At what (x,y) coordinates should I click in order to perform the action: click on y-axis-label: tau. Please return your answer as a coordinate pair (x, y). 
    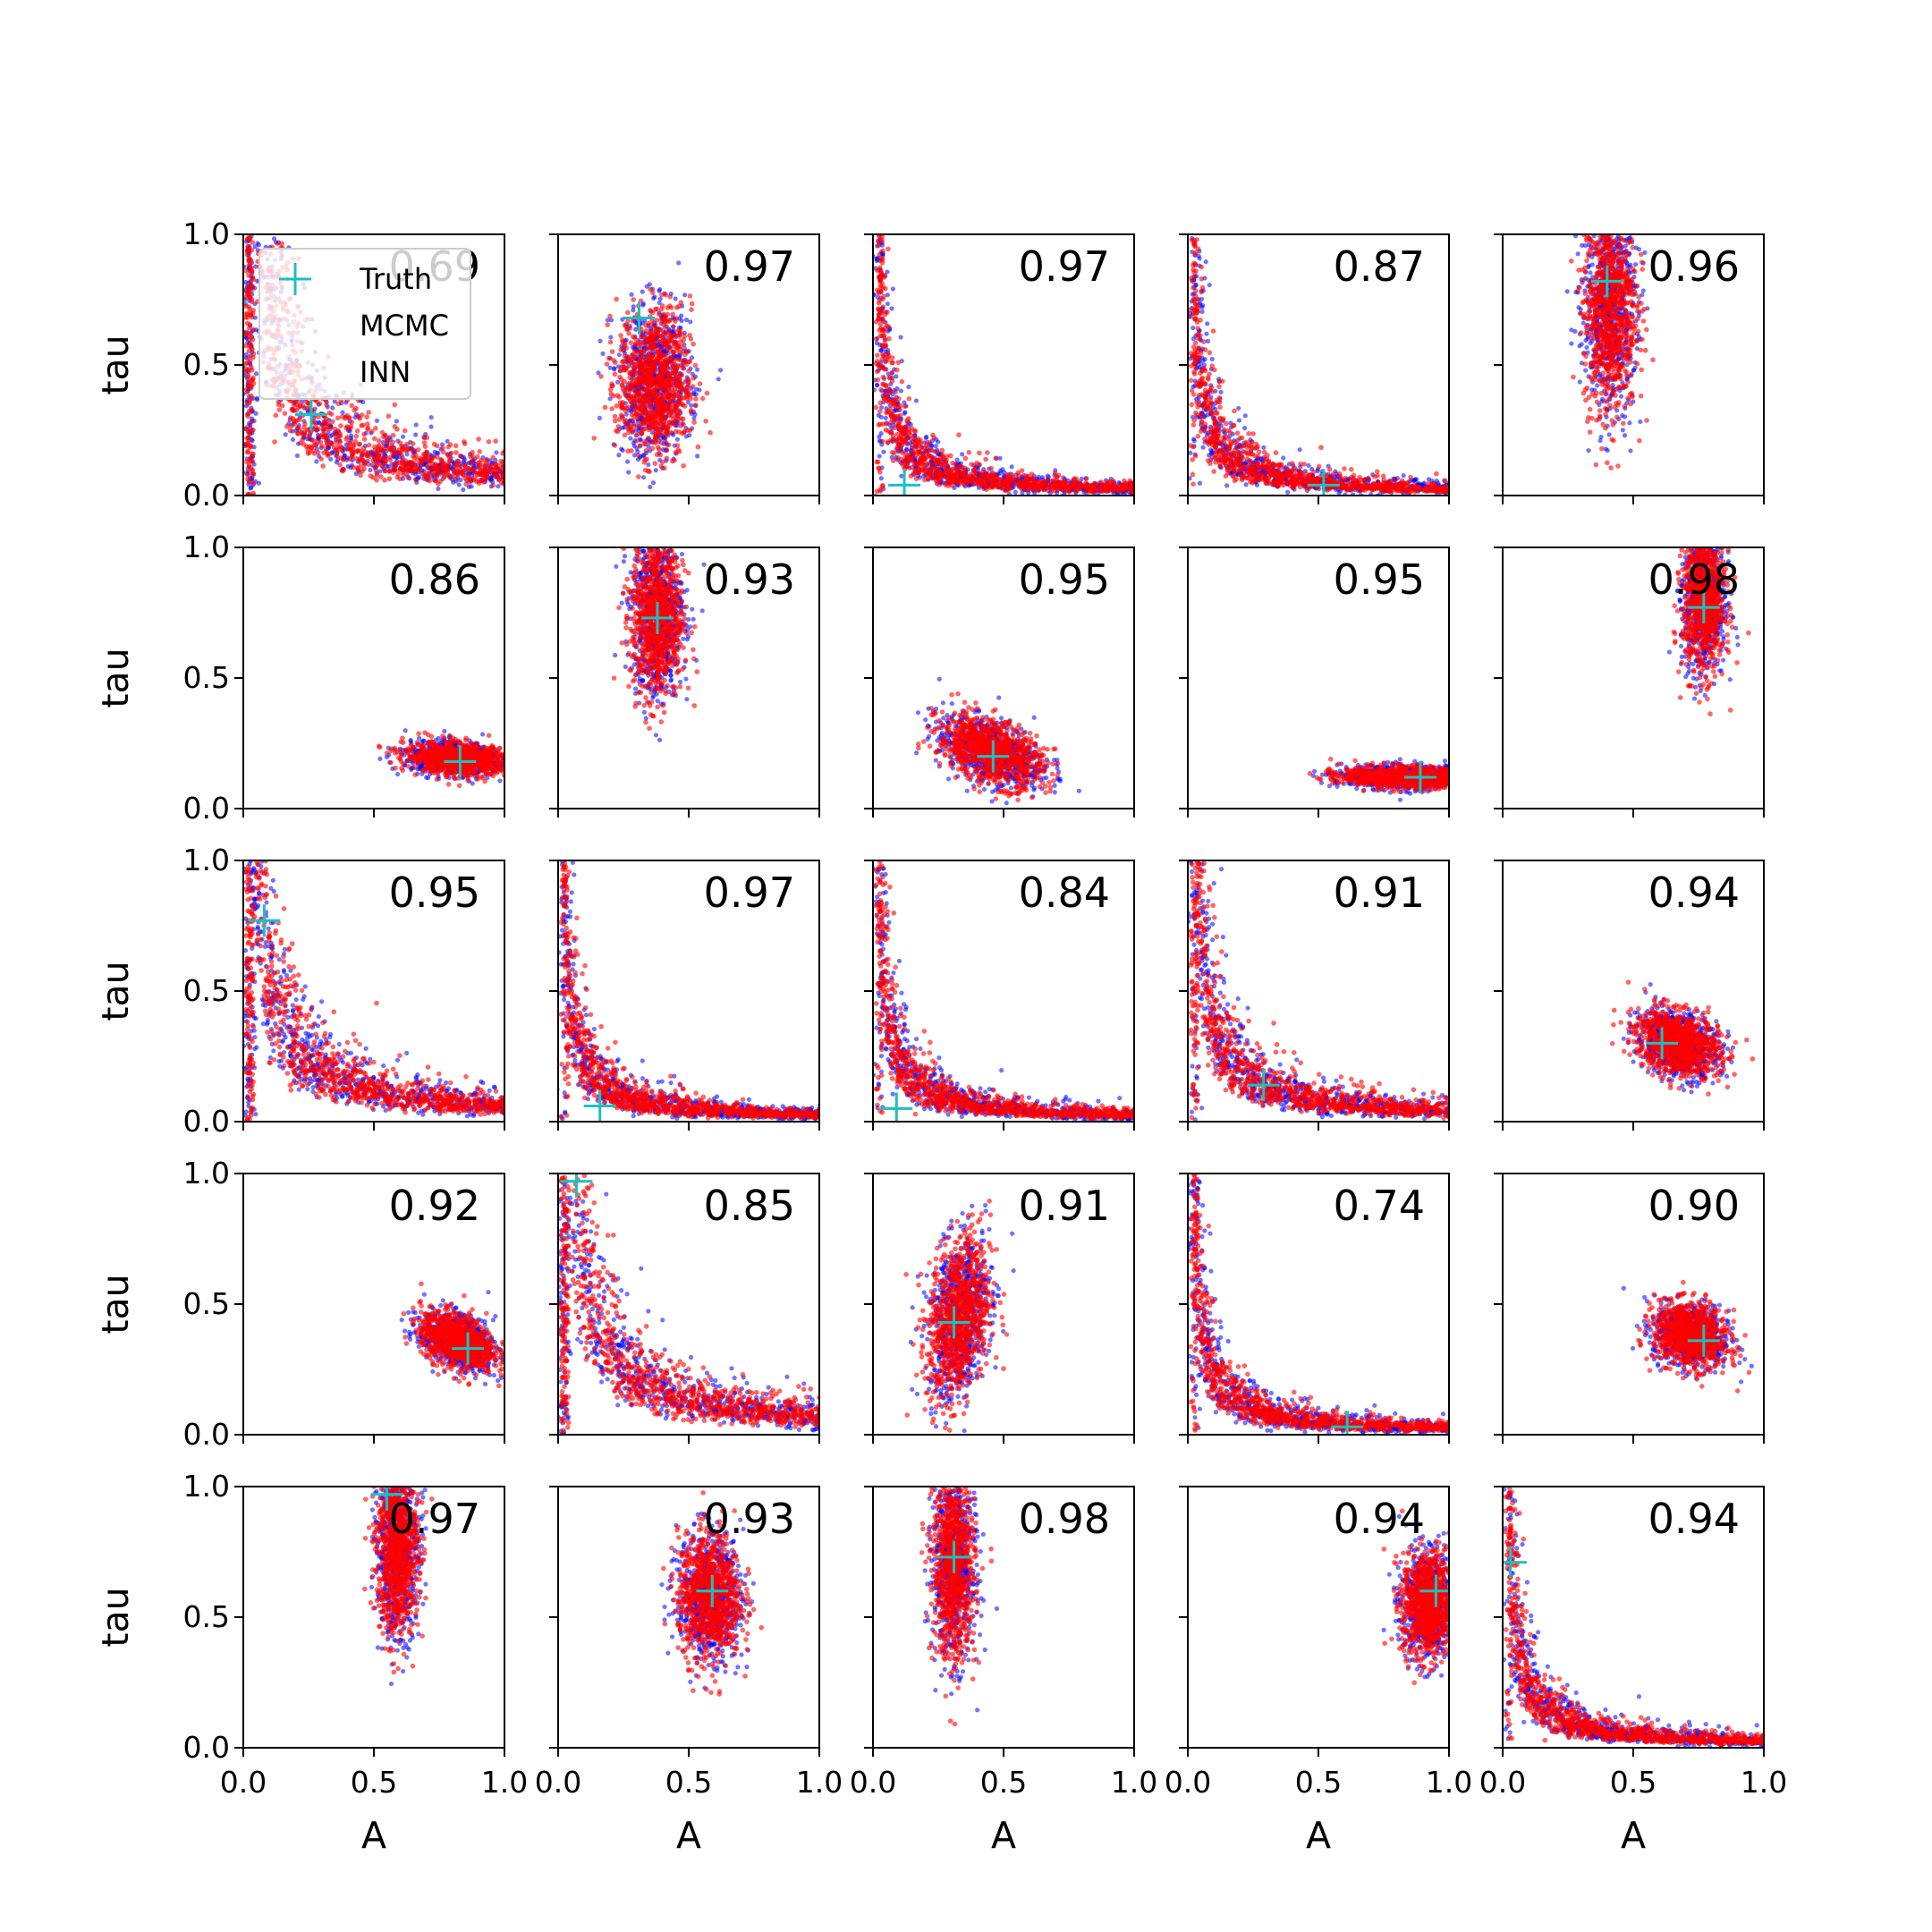
    Looking at the image, I should click on (115, 364).